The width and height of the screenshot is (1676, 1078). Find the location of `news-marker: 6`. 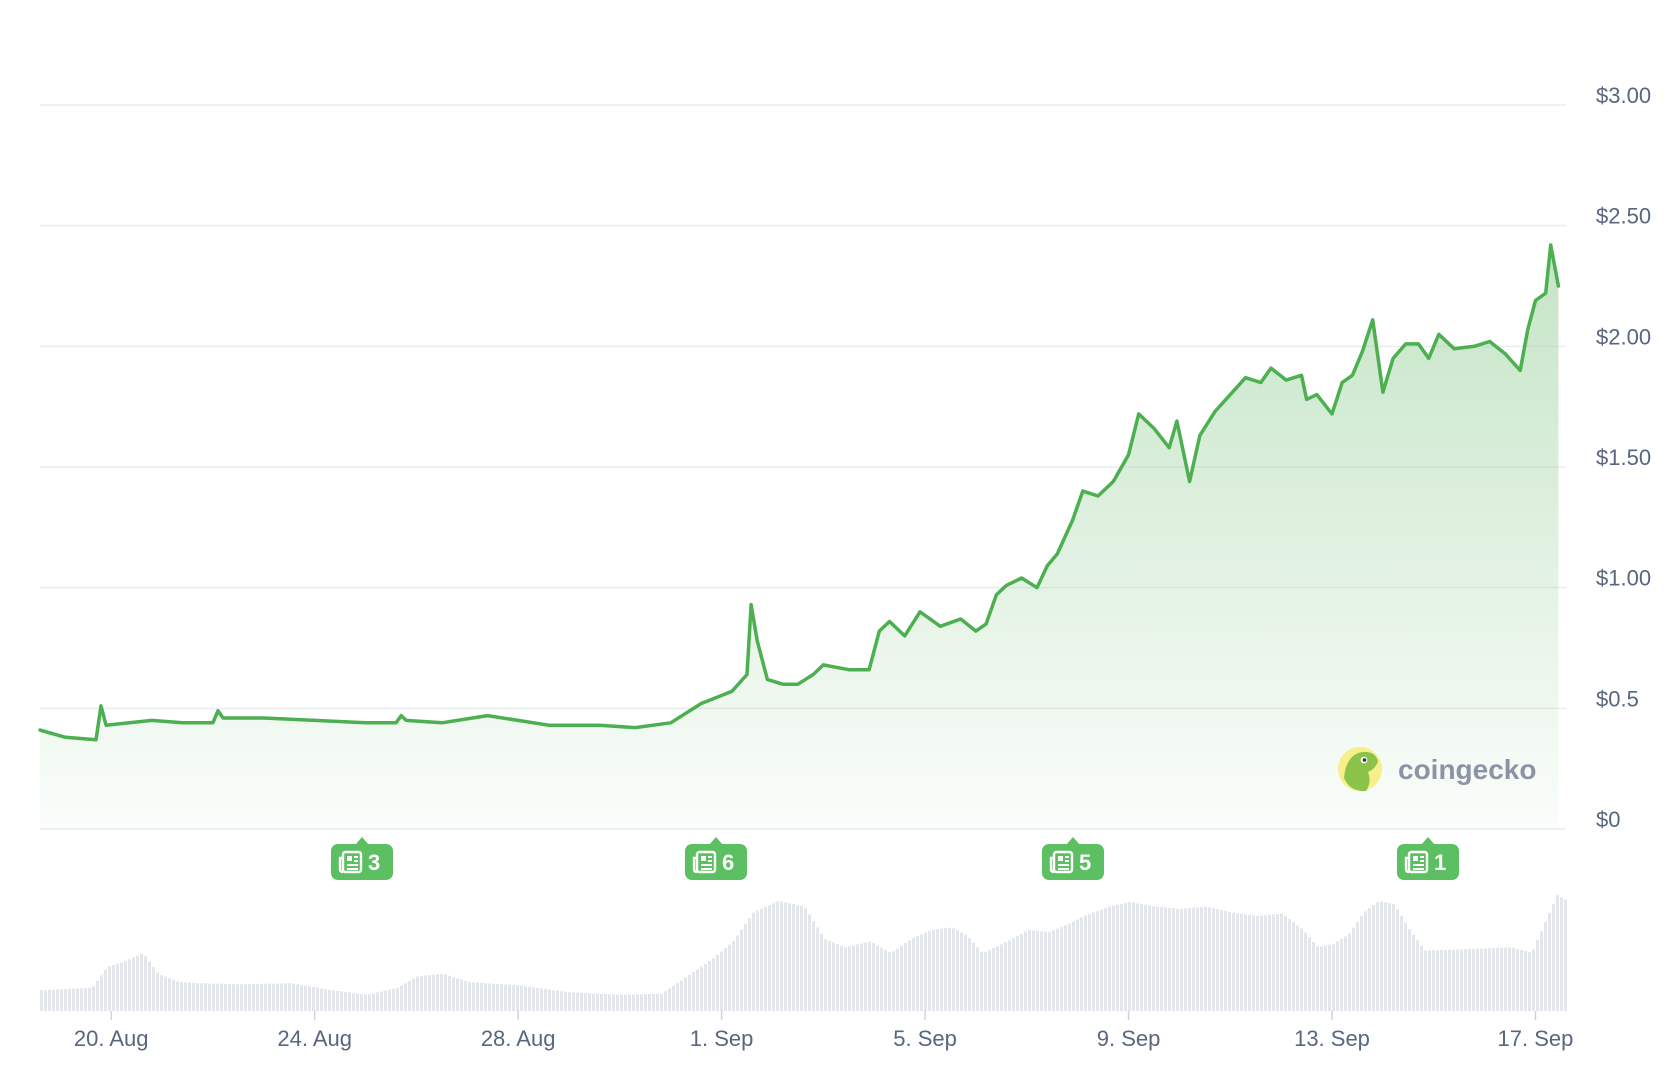

news-marker: 6 is located at coordinates (716, 858).